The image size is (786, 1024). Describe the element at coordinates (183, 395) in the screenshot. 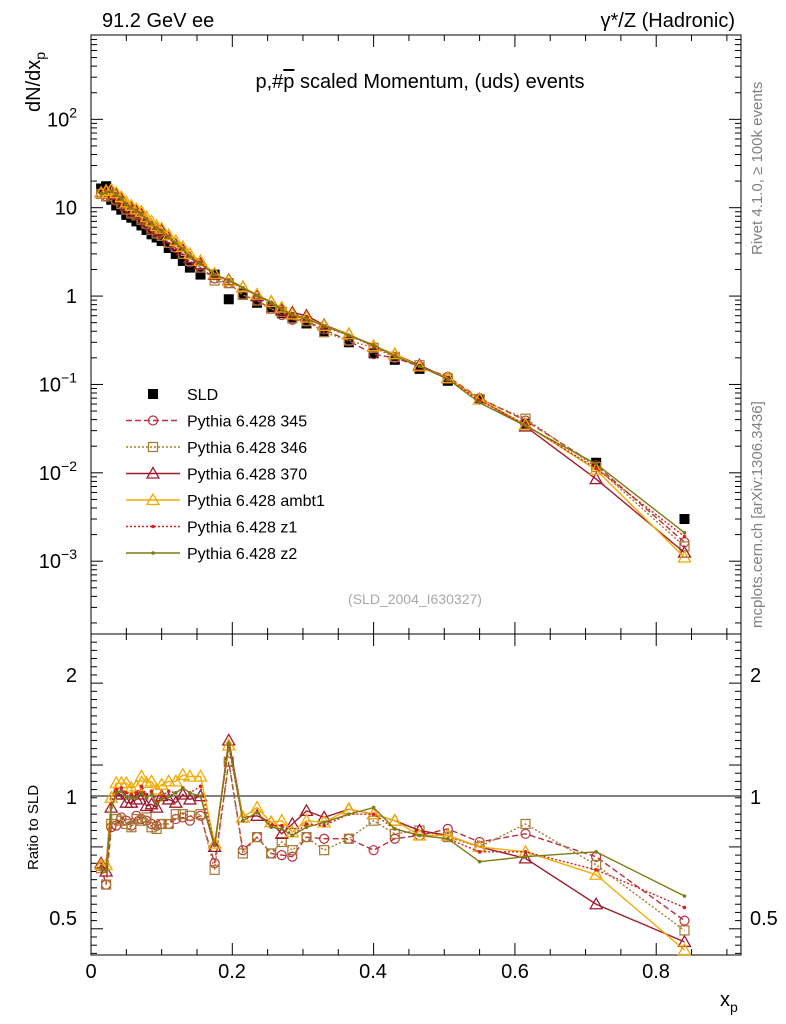

I see `legend-entry: SLD` at that location.